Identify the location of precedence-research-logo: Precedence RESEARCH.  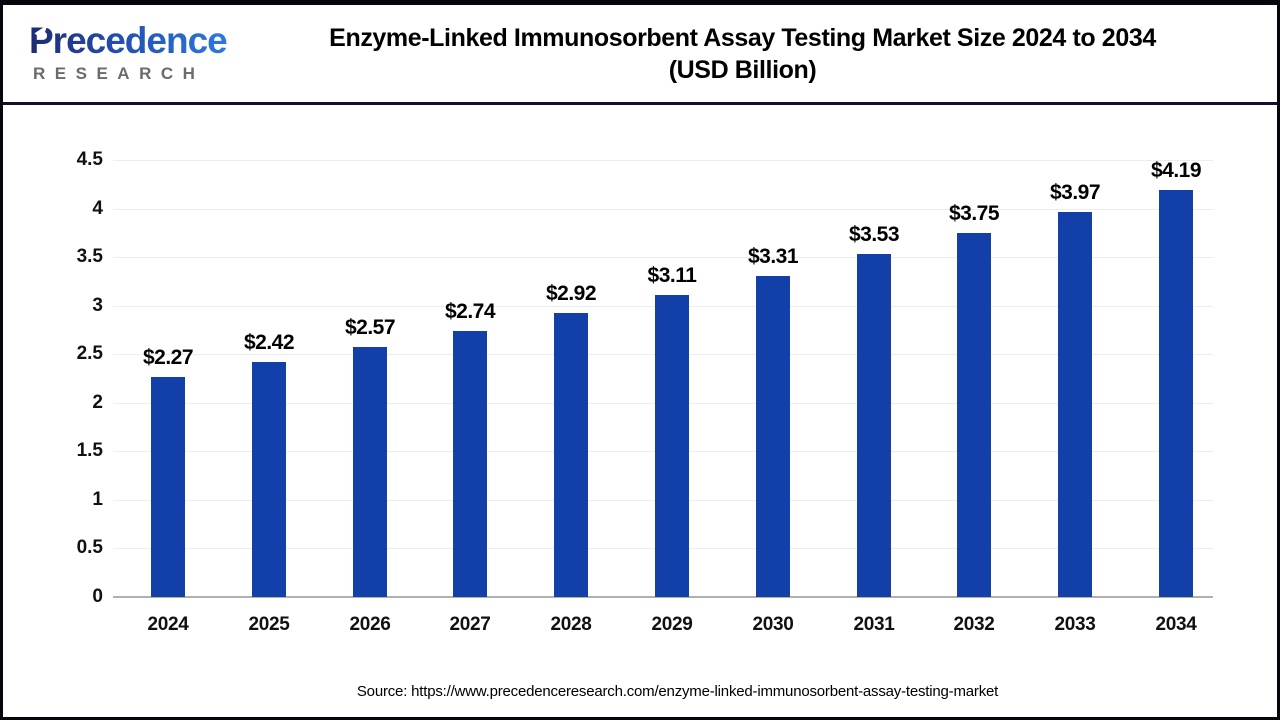
(120, 53).